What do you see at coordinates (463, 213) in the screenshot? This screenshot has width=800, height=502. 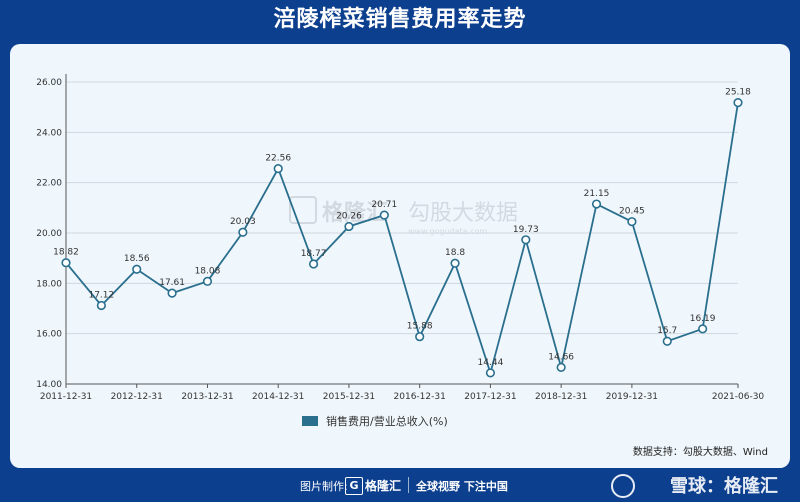 I see `watermark-site: 勾股大数据` at bounding box center [463, 213].